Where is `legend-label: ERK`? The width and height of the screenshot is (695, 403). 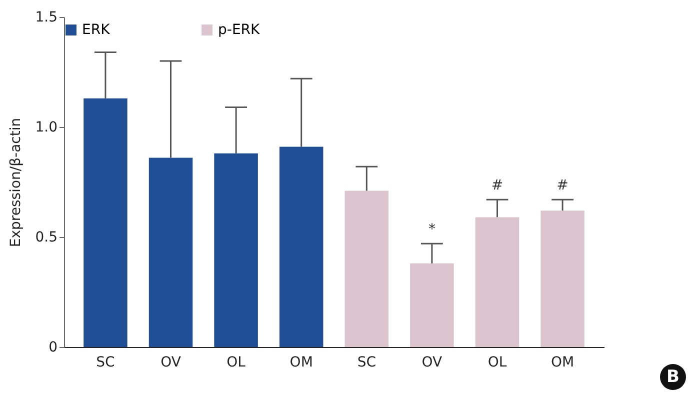 legend-label: ERK is located at coordinates (96, 30).